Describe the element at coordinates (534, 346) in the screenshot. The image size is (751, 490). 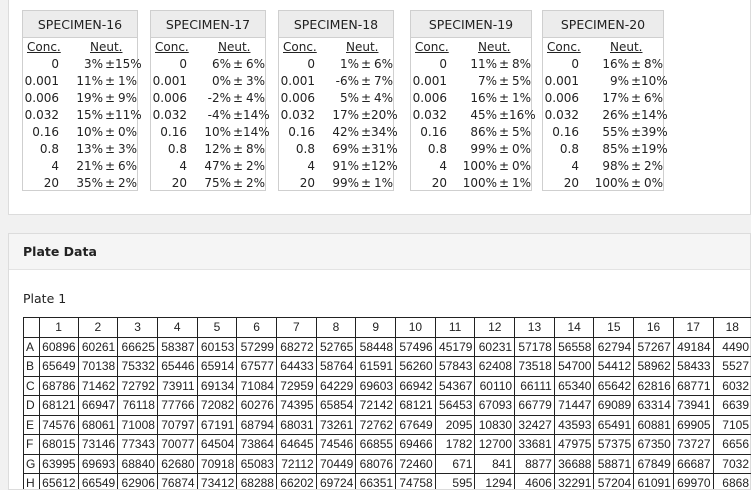
I see `grid-cell: 57178` at that location.